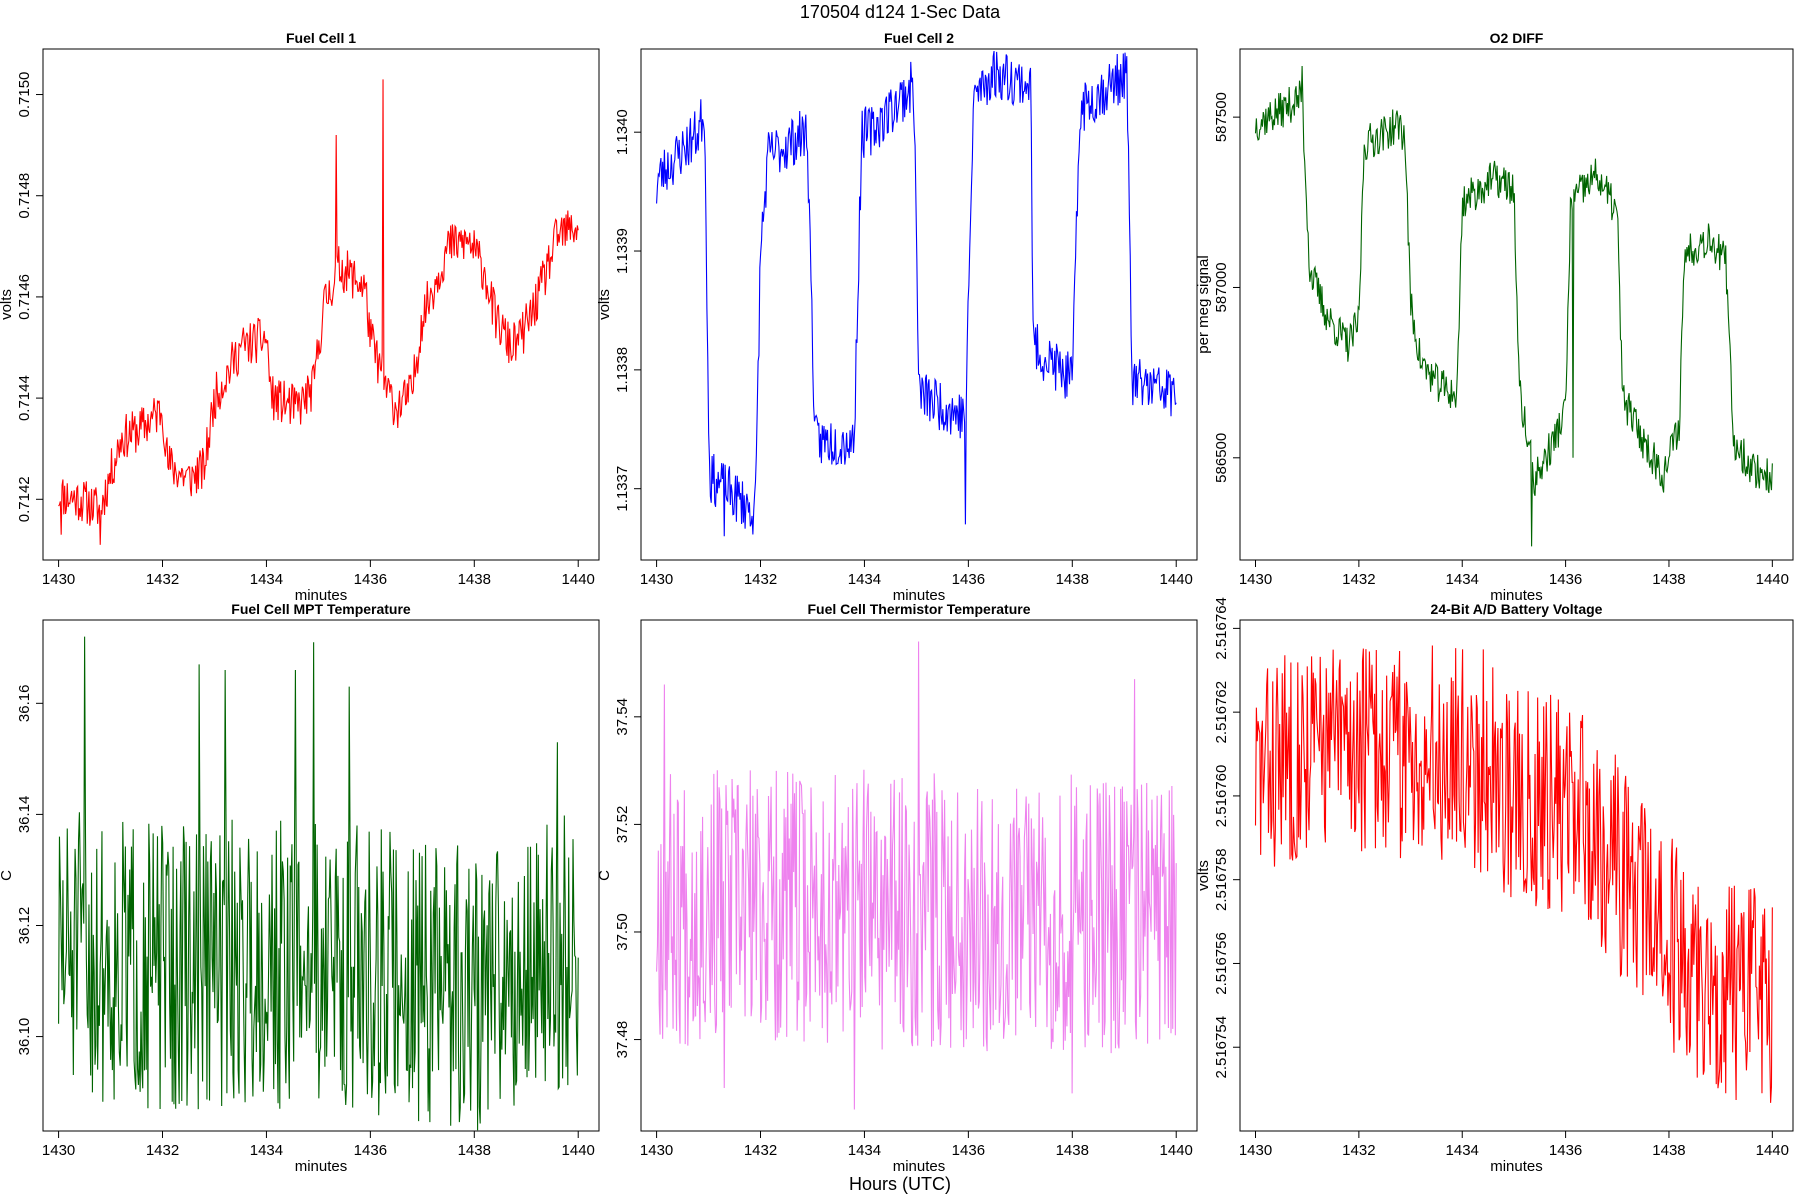  What do you see at coordinates (1221, 458) in the screenshot?
I see `y-tick-label: 586500` at bounding box center [1221, 458].